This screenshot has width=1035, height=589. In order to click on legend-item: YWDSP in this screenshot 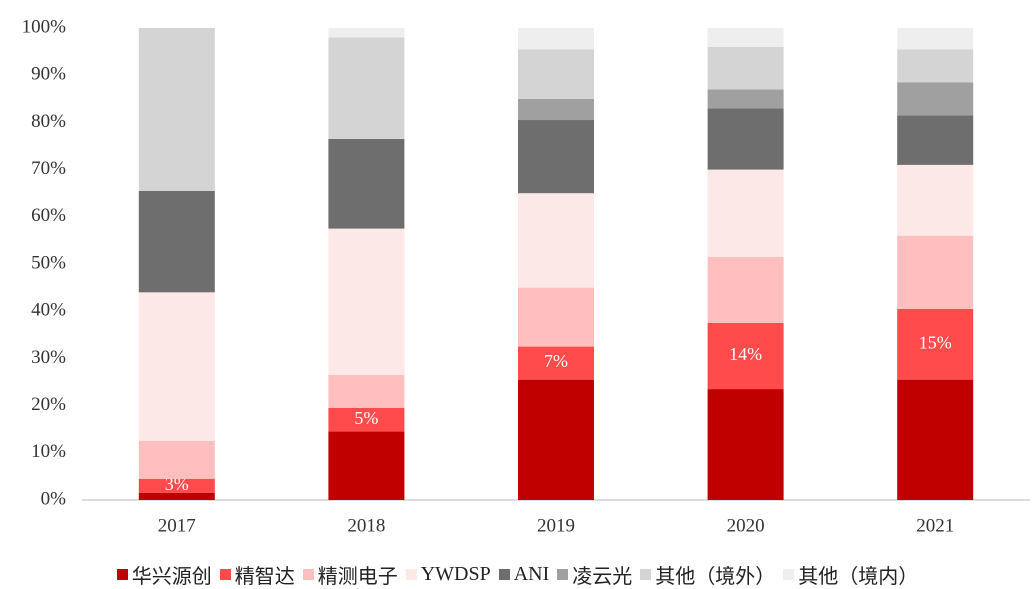, I will do `click(448, 574)`.